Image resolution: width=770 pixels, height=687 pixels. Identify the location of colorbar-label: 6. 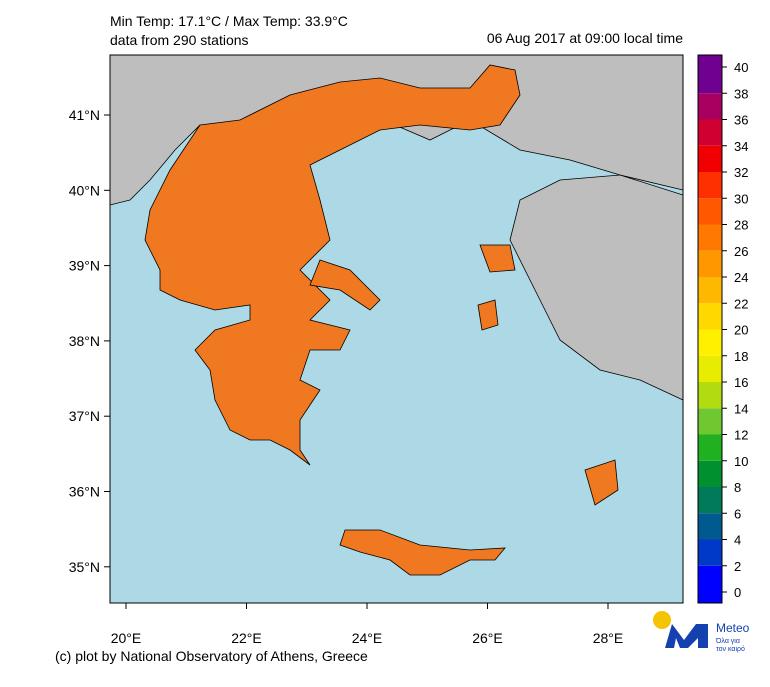
(737, 513).